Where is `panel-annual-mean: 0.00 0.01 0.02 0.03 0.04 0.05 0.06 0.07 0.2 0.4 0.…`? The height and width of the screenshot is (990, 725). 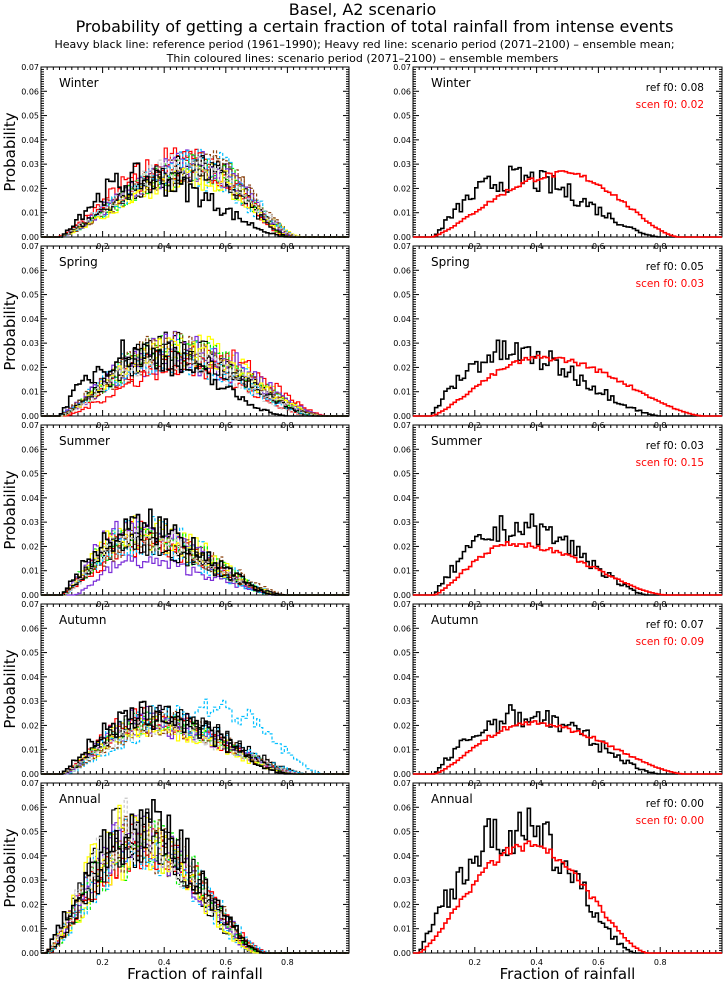 panel-annual-mean: 0.00 0.01 0.02 0.03 0.04 0.05 0.06 0.07 0.2 0.4 0.… is located at coordinates (558, 881).